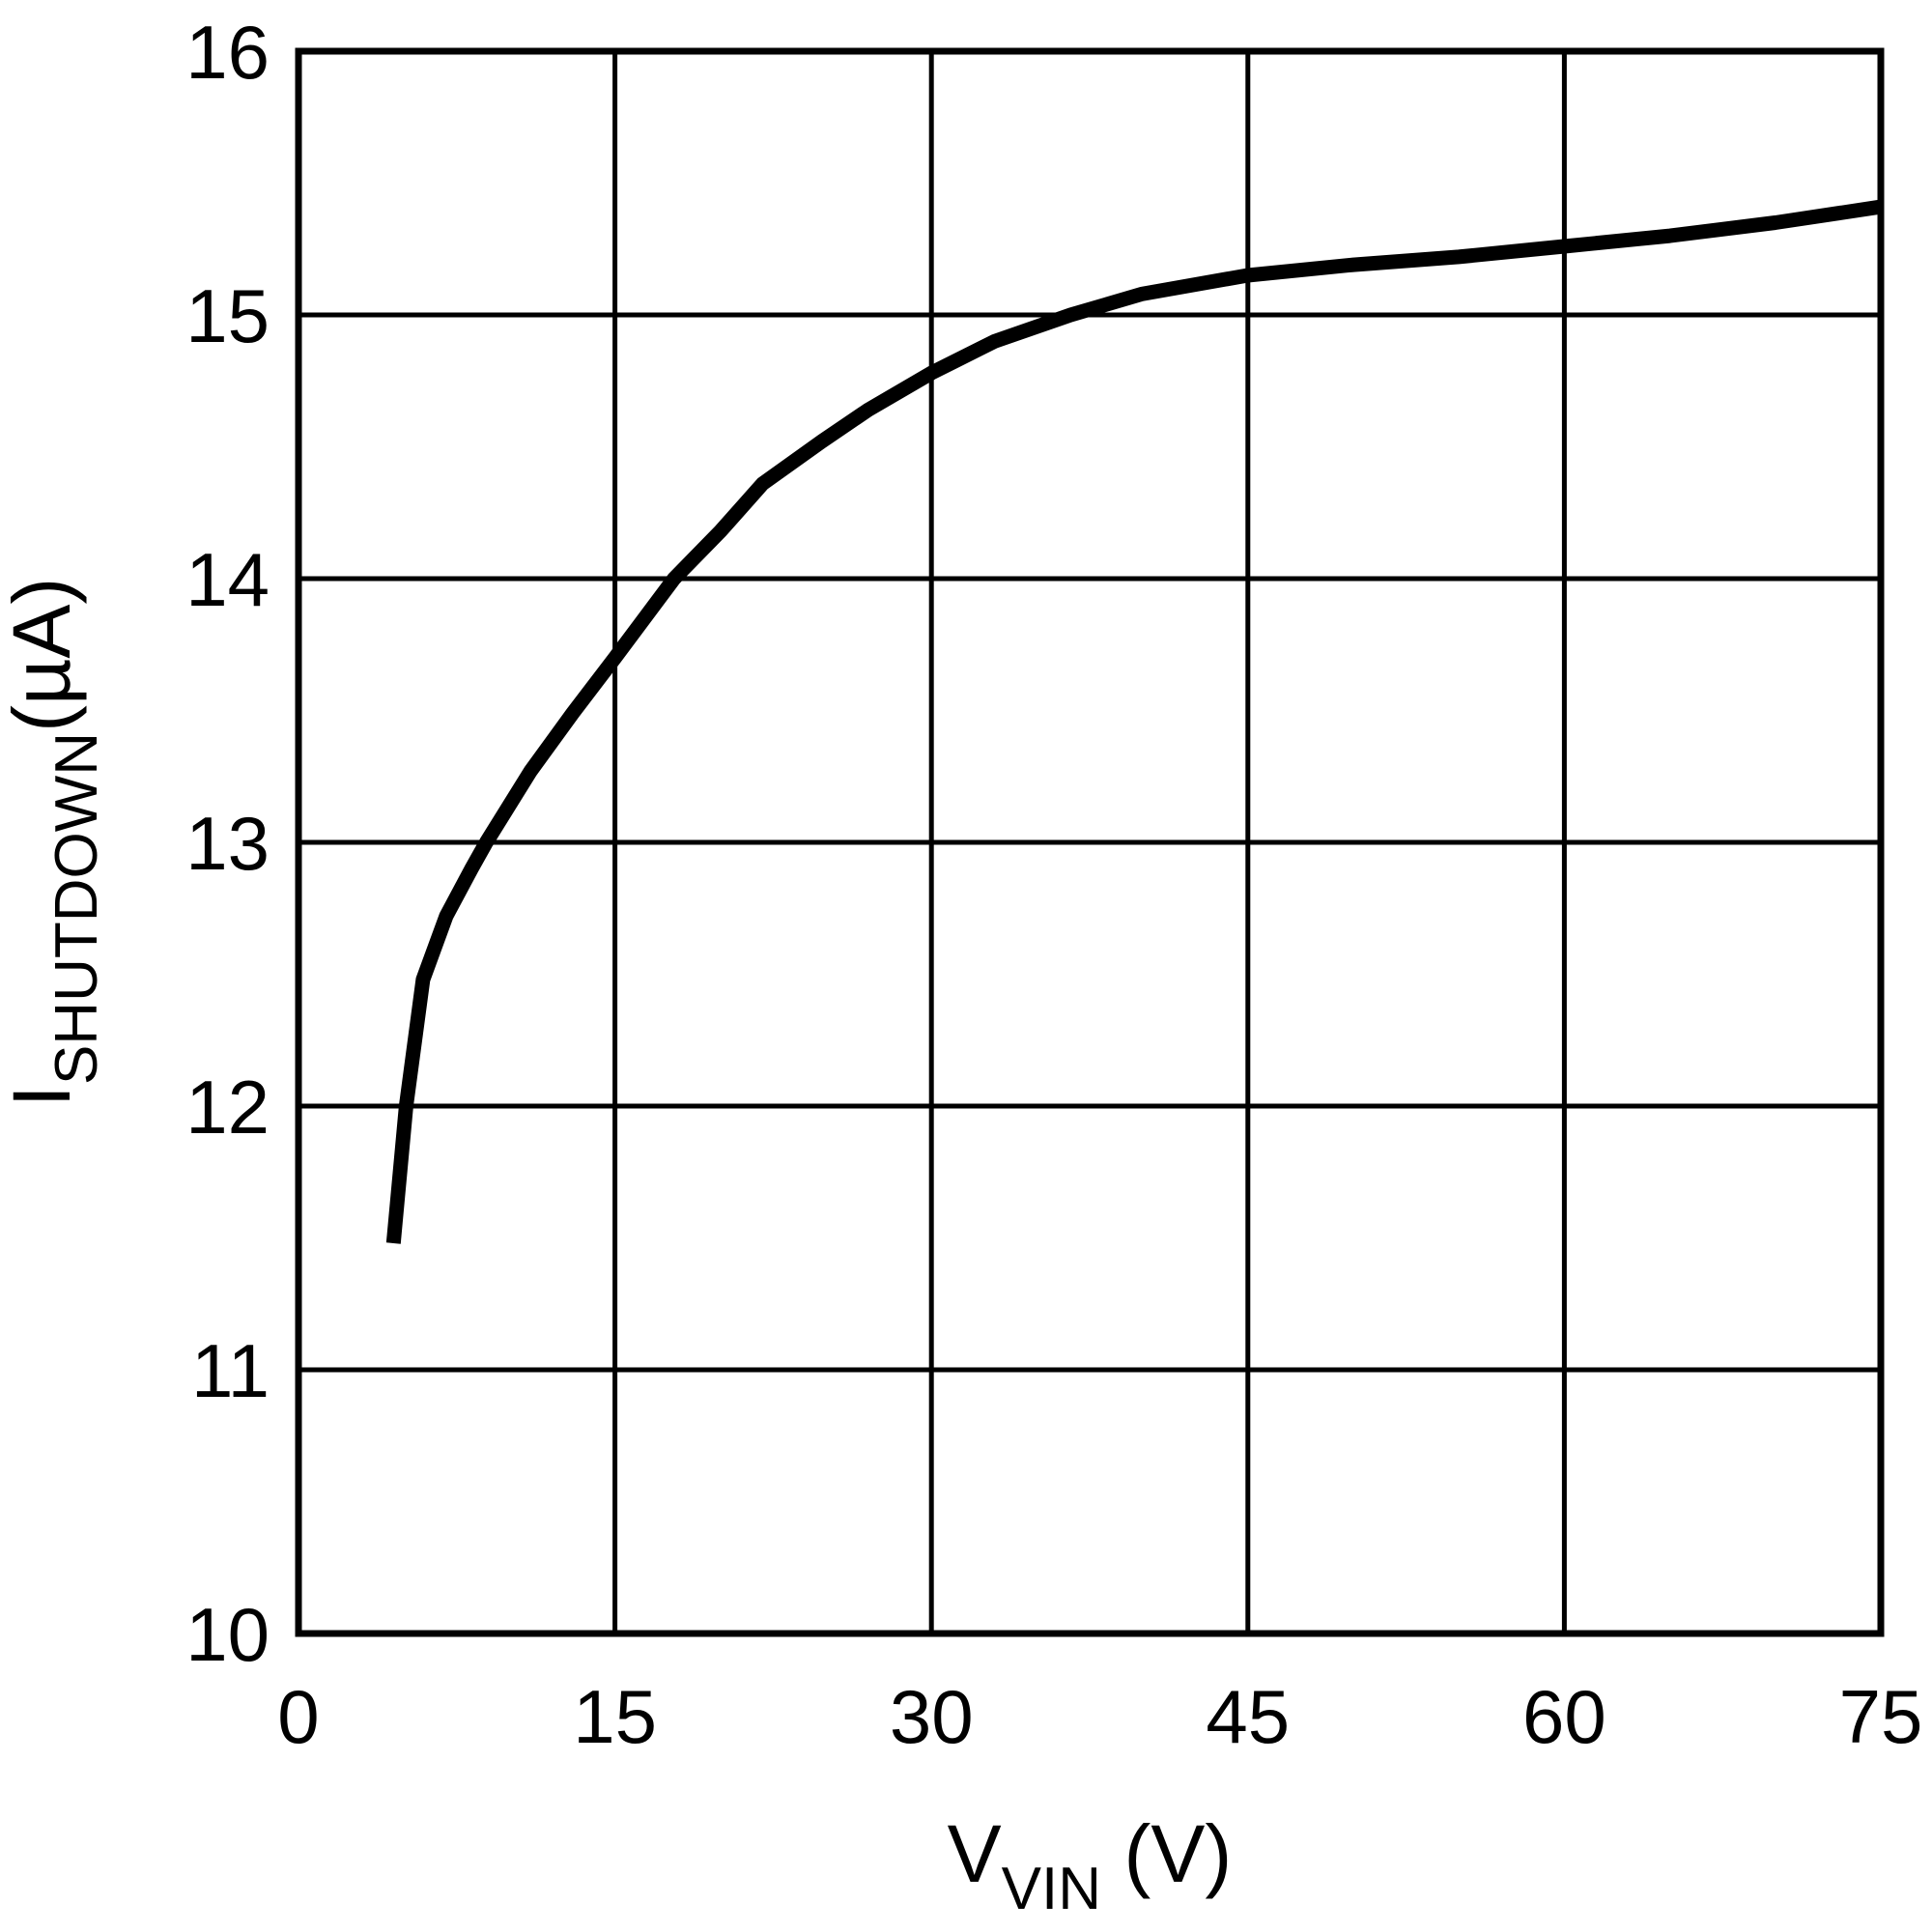  I want to click on x-tick-label: 30, so click(932, 1716).